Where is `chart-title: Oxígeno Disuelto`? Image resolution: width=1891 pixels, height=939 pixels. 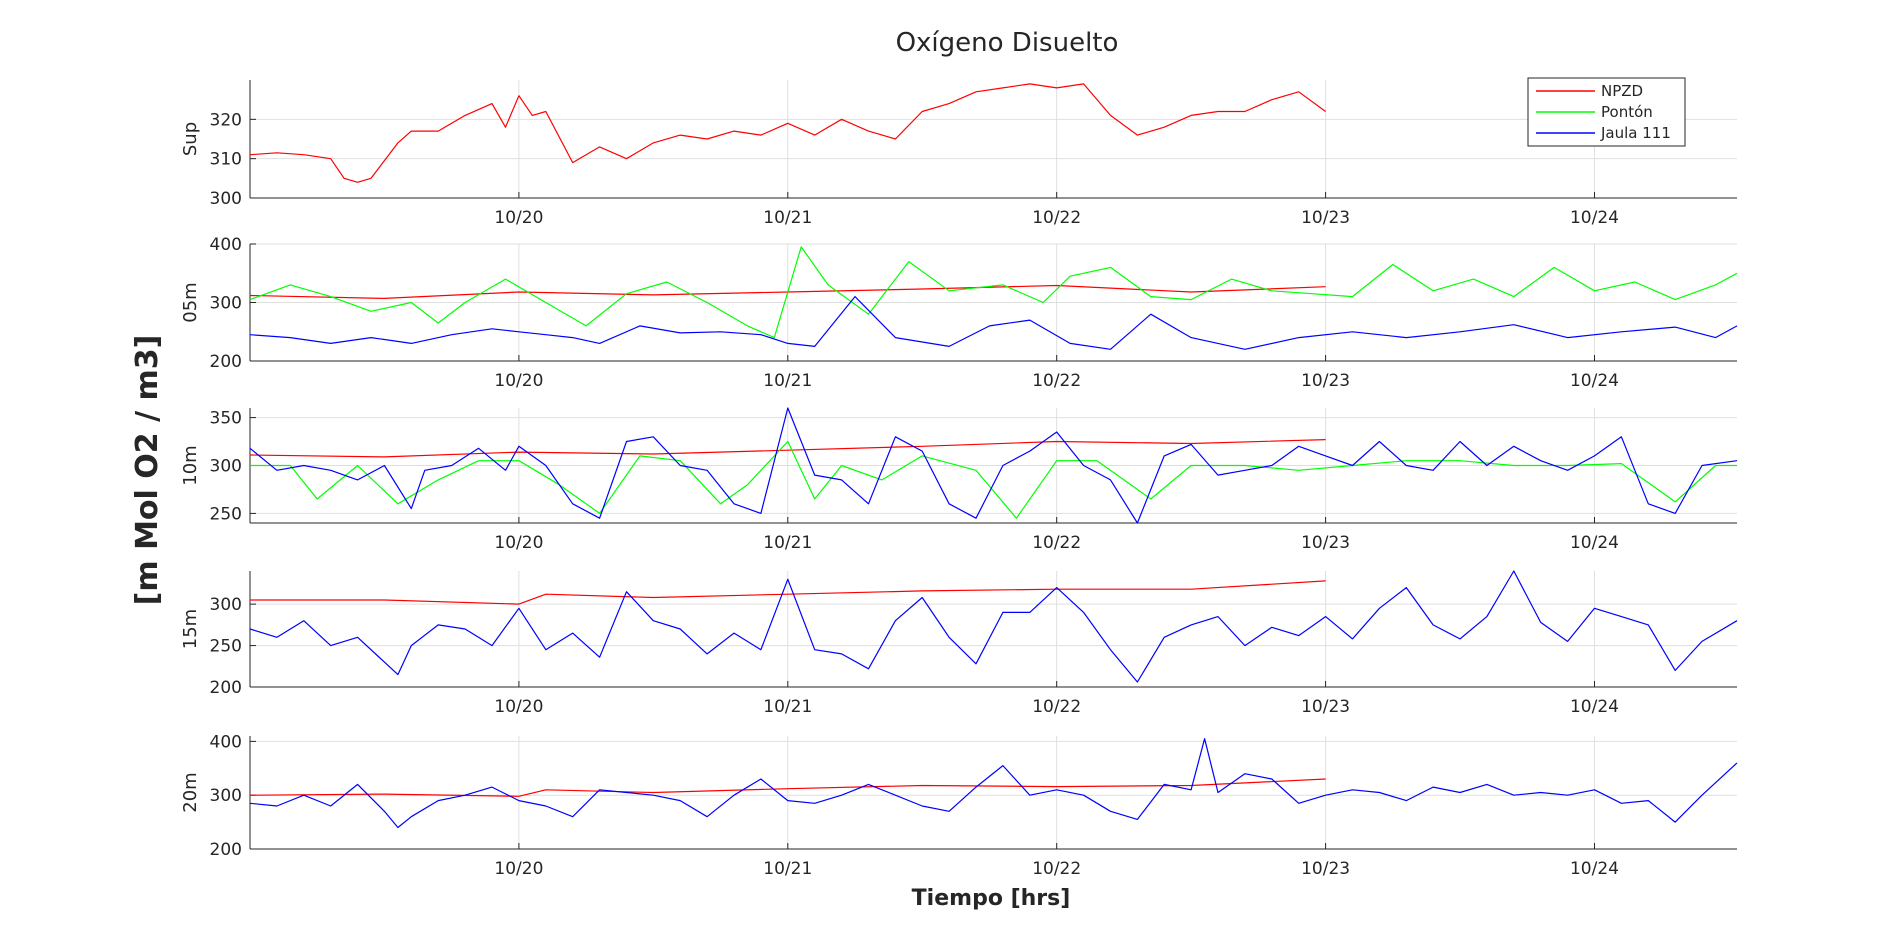
chart-title: Oxígeno Disuelto is located at coordinates (1007, 43).